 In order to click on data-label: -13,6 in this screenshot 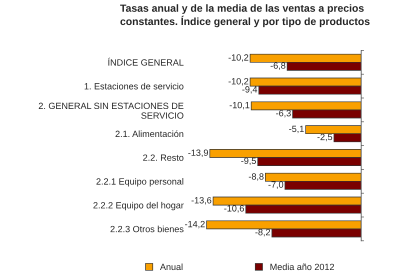, I will do `click(202, 201)`.